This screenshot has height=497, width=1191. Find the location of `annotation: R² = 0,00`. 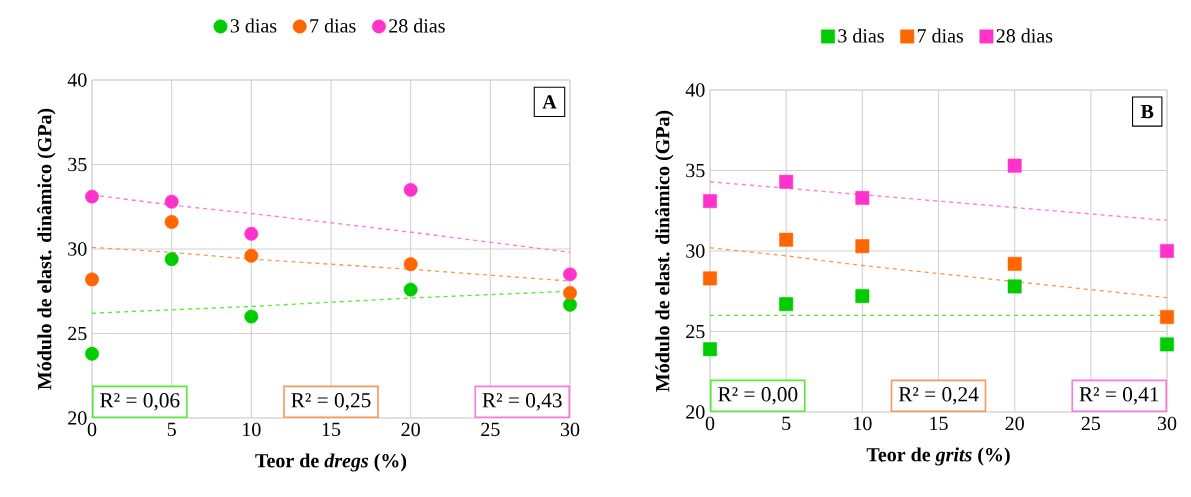

annotation: R² = 0,00 is located at coordinates (758, 396).